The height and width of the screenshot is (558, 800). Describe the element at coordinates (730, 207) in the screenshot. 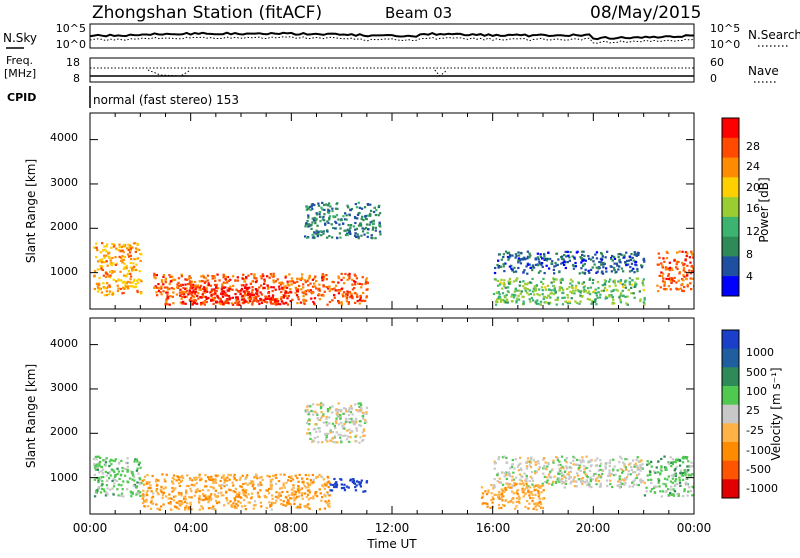

I see `power-colorbar-frame` at that location.